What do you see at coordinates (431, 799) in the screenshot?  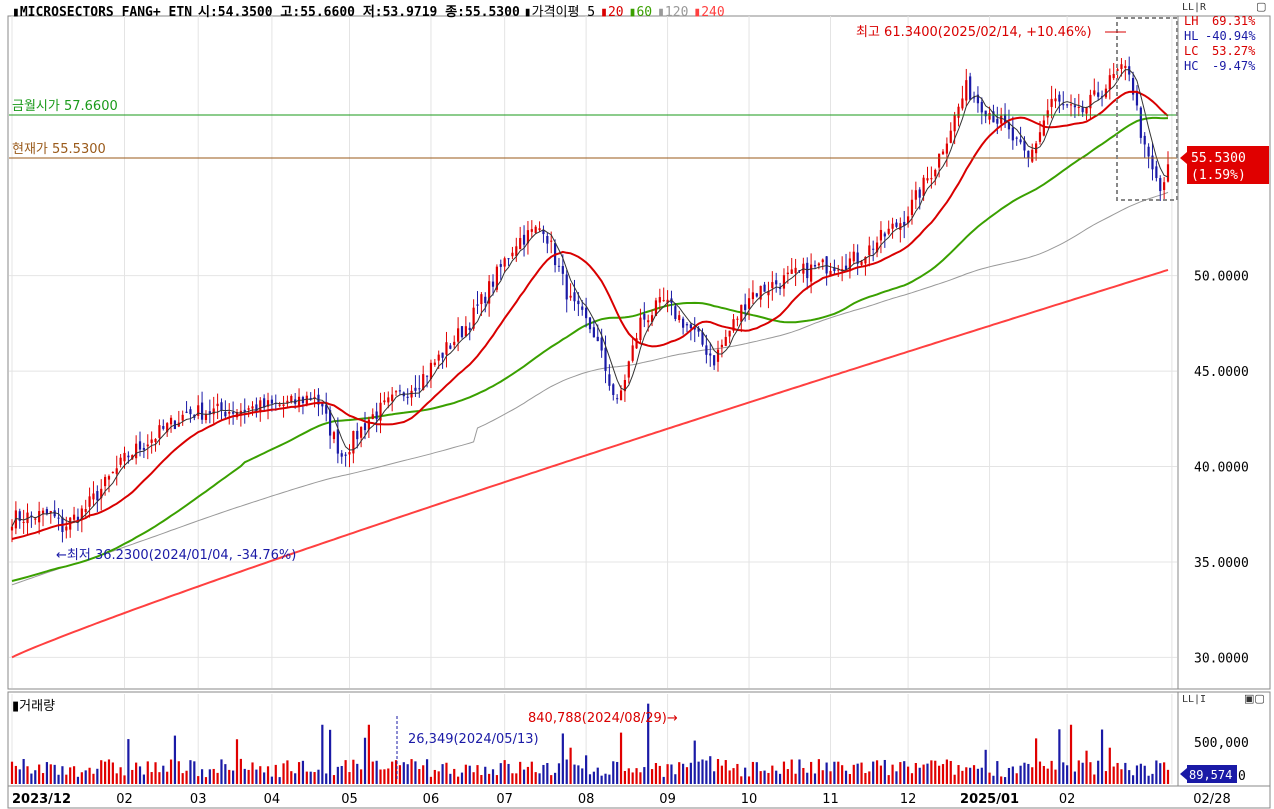 I see `date-tick-label: 06` at bounding box center [431, 799].